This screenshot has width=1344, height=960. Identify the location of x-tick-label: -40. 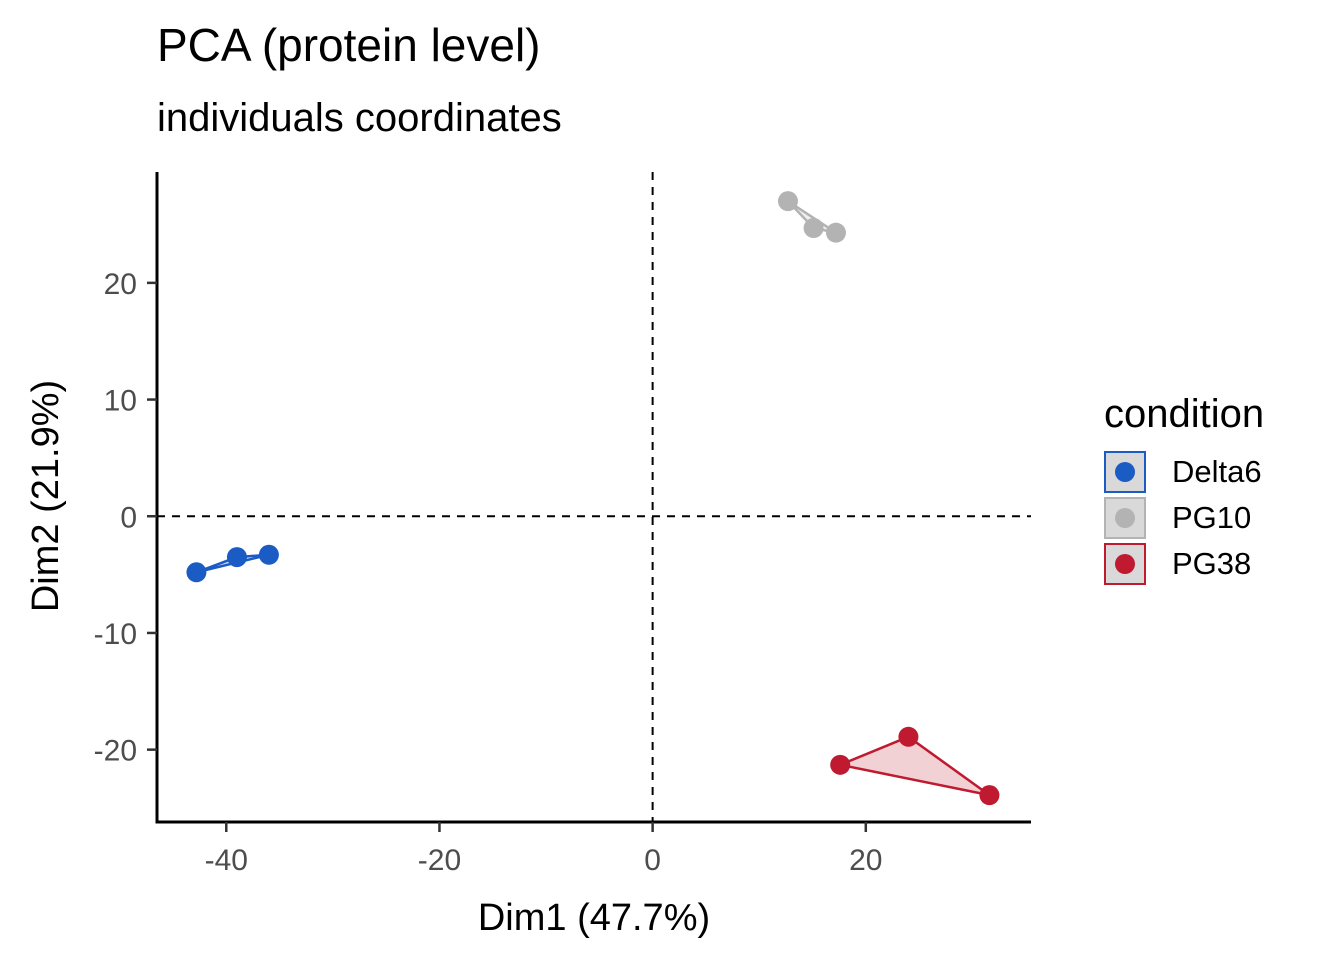
(226, 860).